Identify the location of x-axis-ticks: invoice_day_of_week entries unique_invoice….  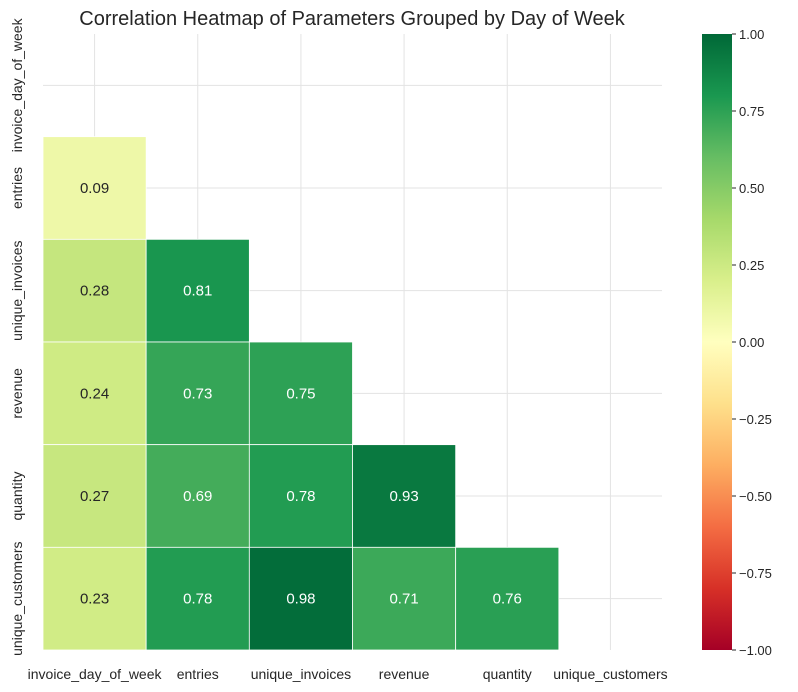
(348, 674).